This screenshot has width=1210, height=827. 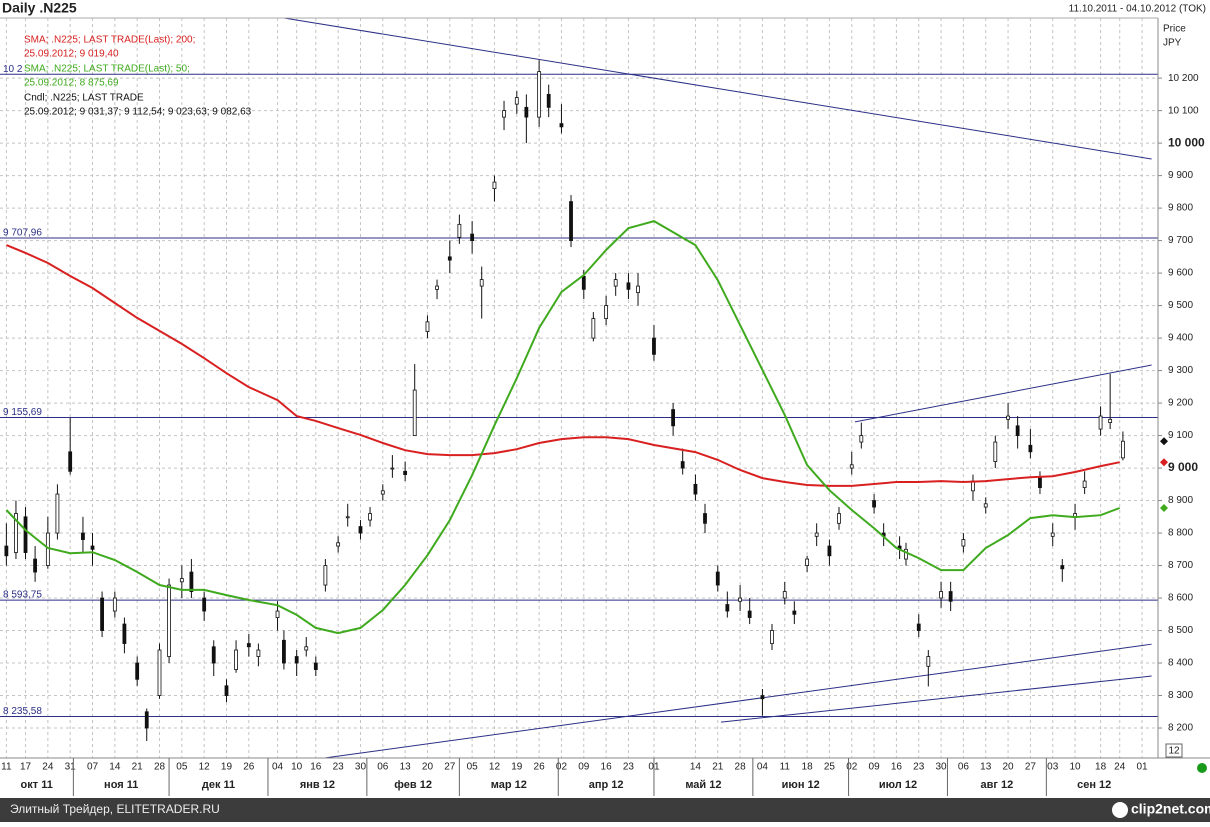 I want to click on logo-icon, so click(x=1120, y=810).